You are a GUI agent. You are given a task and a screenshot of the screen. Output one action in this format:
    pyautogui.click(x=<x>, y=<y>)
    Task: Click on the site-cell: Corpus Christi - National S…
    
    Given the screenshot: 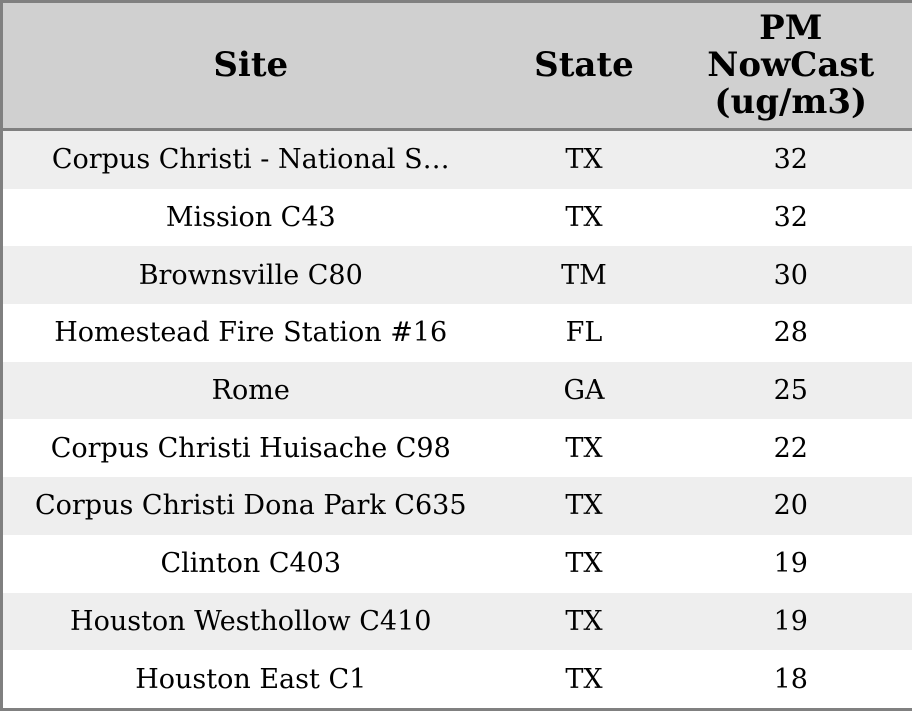 What is the action you would take?
    pyautogui.click(x=250, y=160)
    